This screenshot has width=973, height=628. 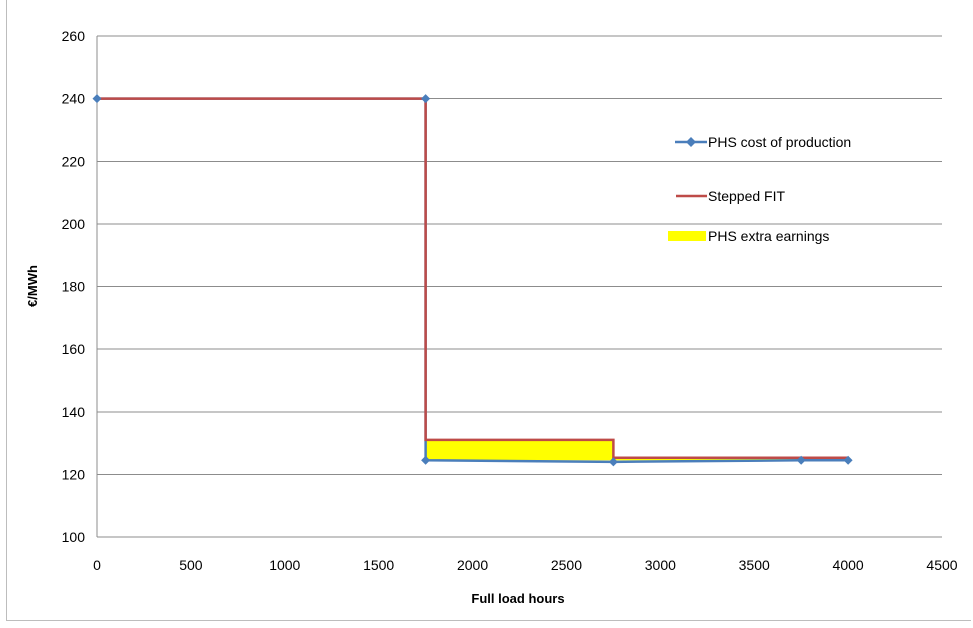 I want to click on legend-swatch-extra-earnings, so click(x=687, y=236).